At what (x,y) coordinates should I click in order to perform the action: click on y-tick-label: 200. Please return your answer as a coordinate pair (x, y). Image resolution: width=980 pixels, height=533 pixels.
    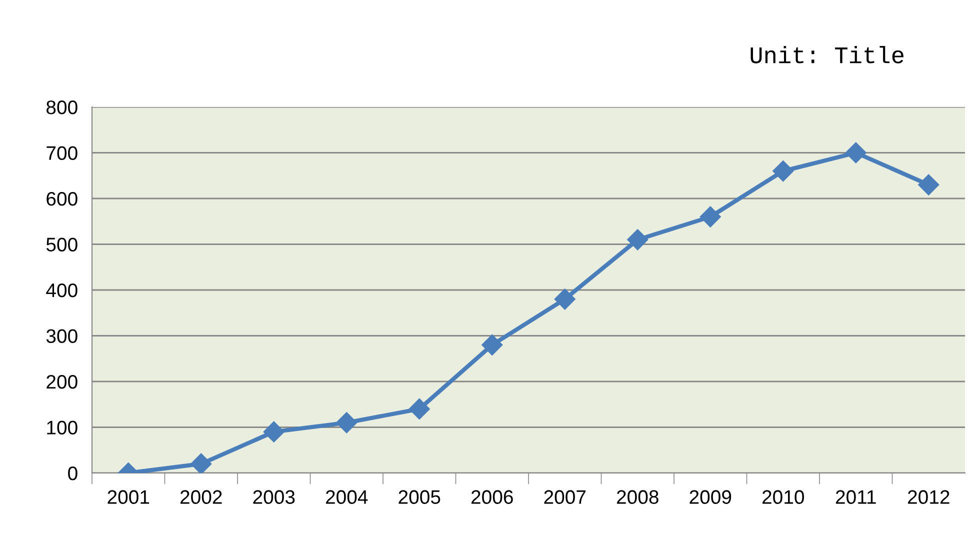
    Looking at the image, I should click on (62, 381).